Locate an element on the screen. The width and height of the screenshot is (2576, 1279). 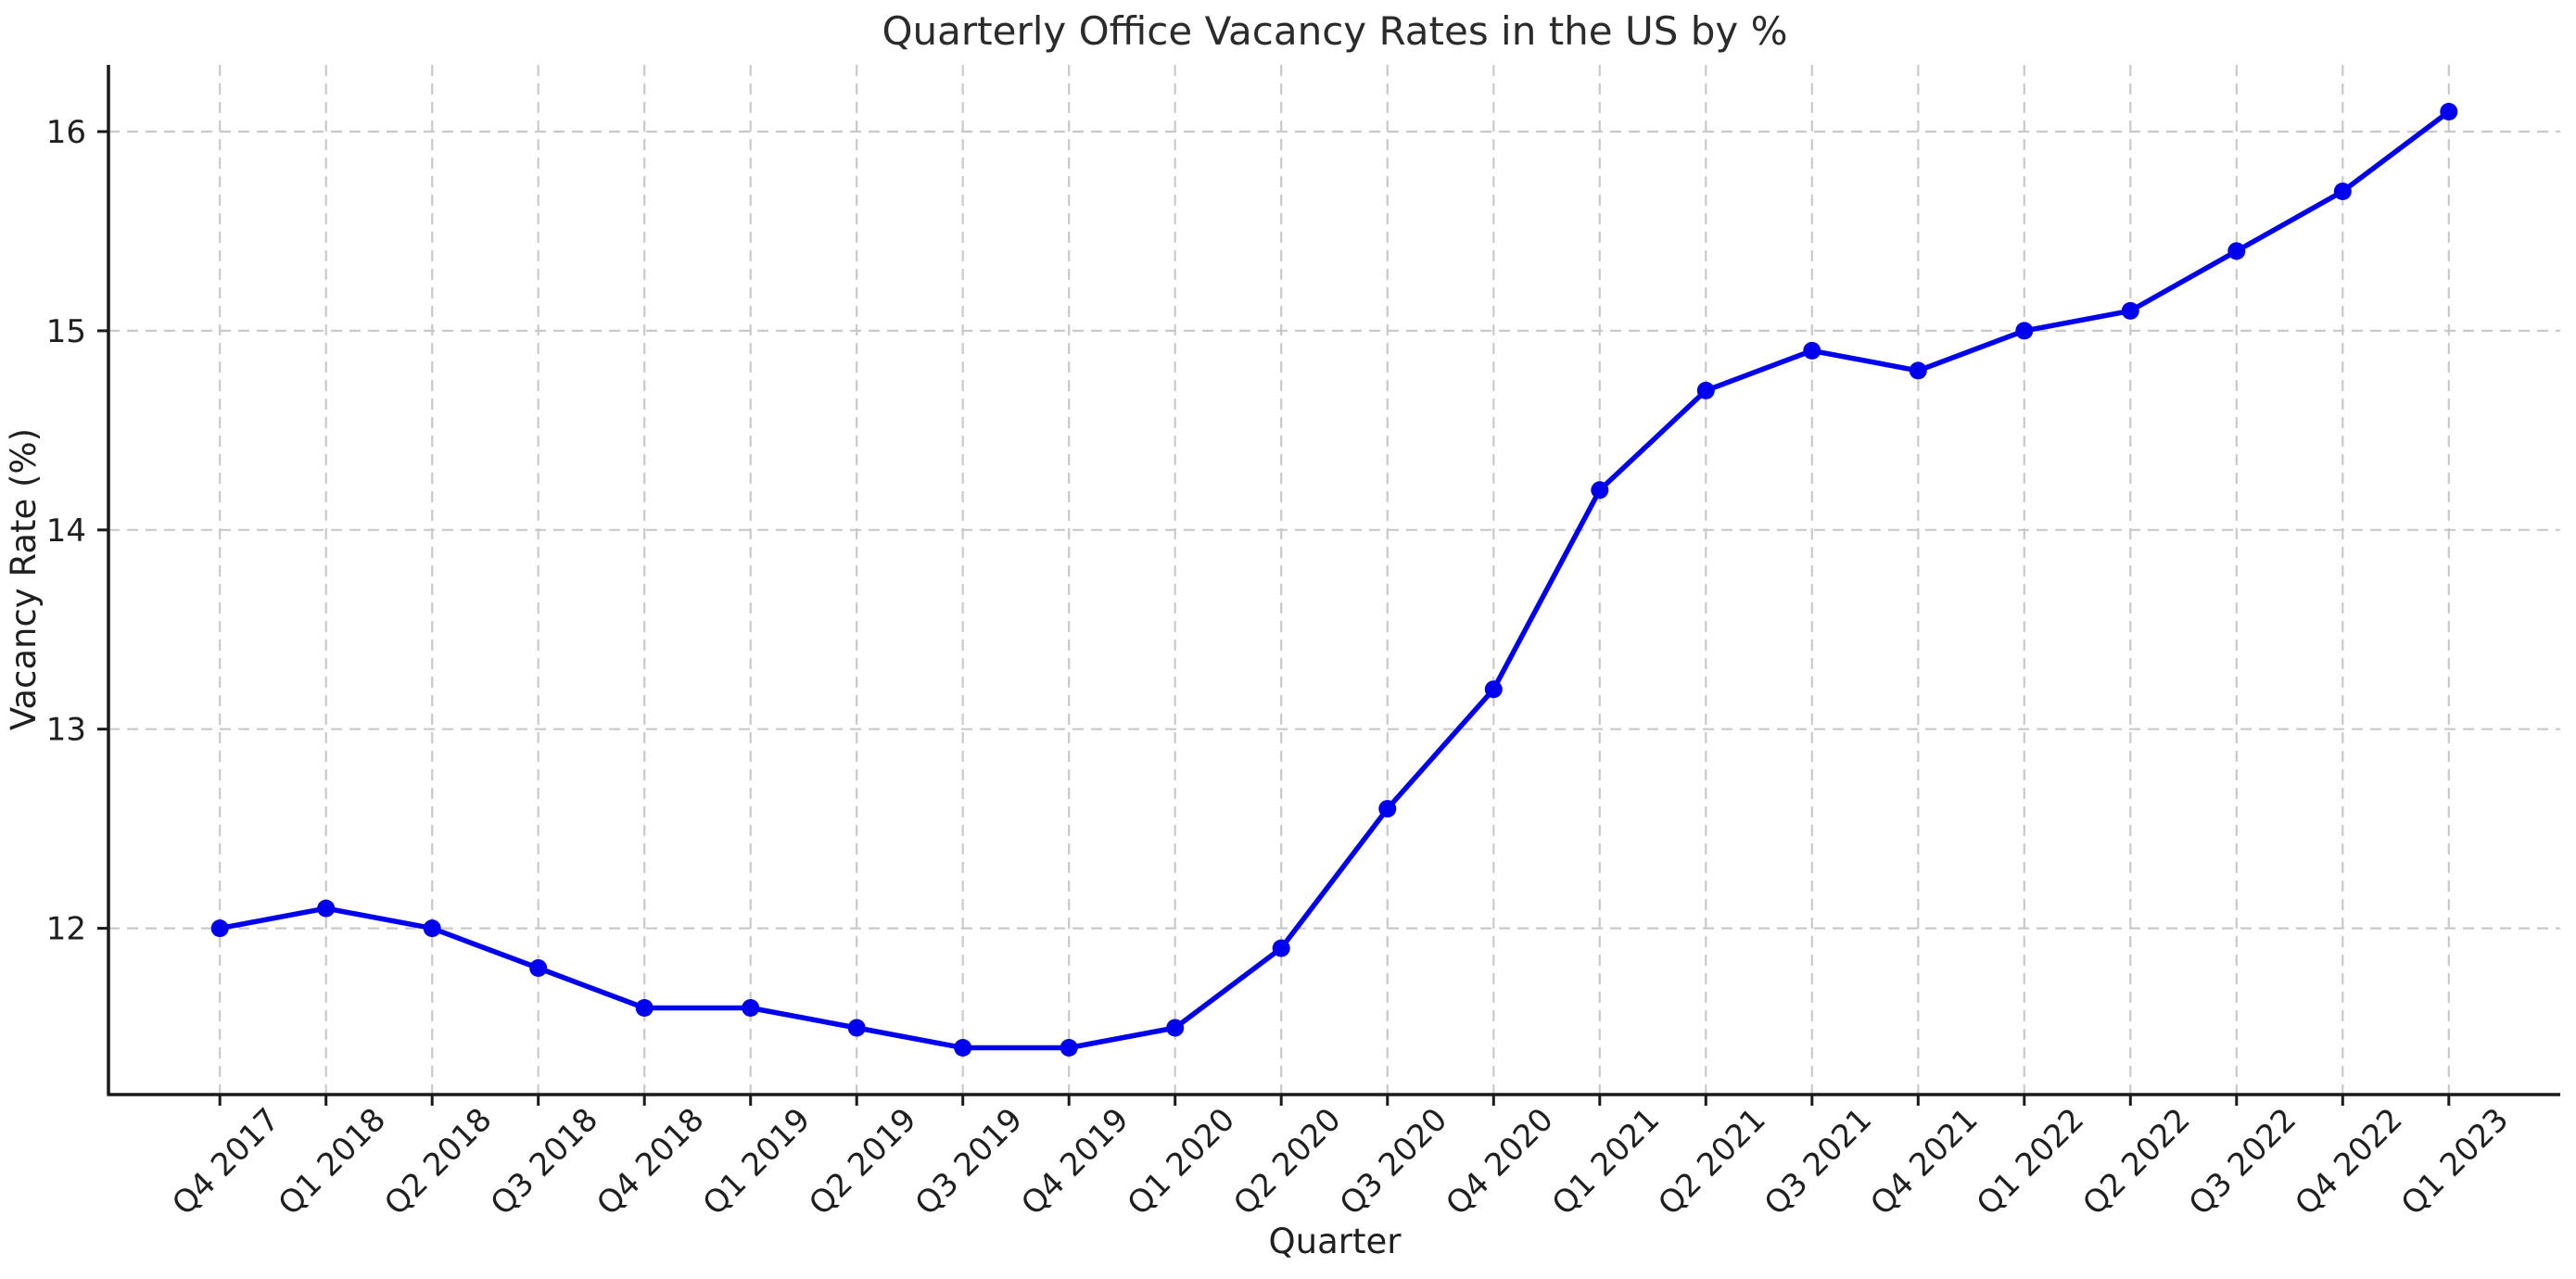
x-tick-label: Q1 2021 is located at coordinates (1606, 1161).